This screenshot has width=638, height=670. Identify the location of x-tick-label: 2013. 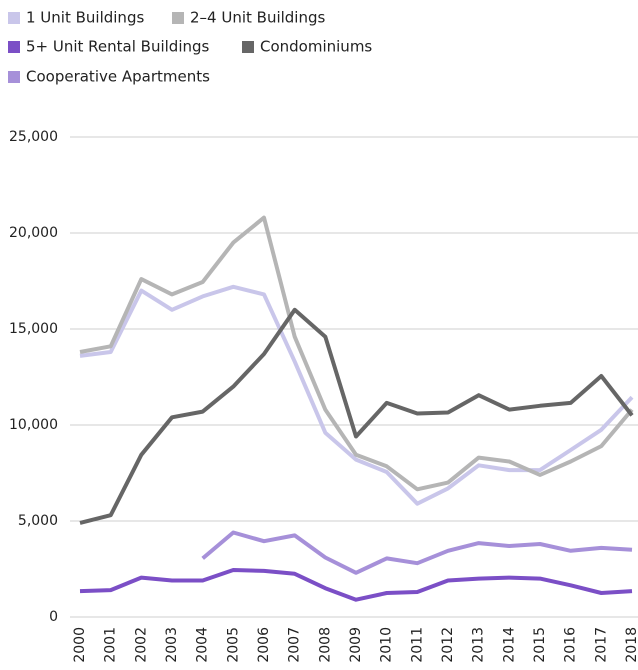
(479, 645).